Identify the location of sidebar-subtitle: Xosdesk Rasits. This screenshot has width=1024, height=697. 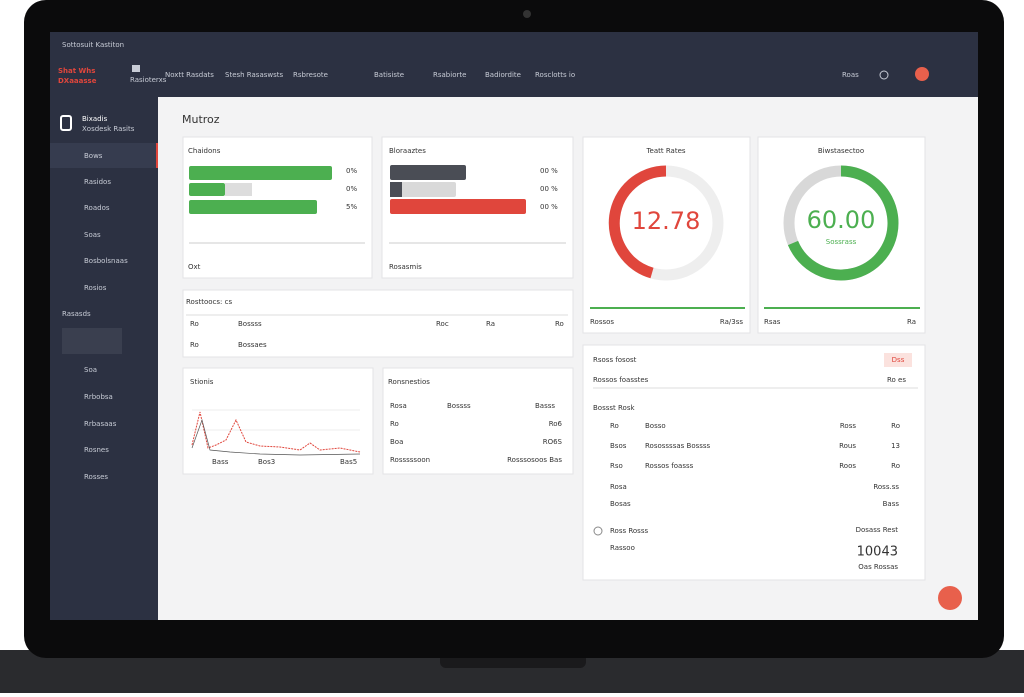
(108, 129).